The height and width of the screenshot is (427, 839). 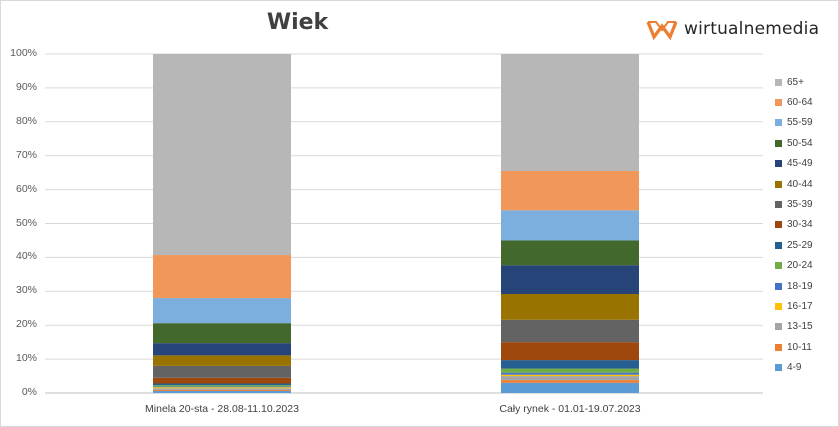 I want to click on y-tick-label: 80%, so click(x=26, y=120).